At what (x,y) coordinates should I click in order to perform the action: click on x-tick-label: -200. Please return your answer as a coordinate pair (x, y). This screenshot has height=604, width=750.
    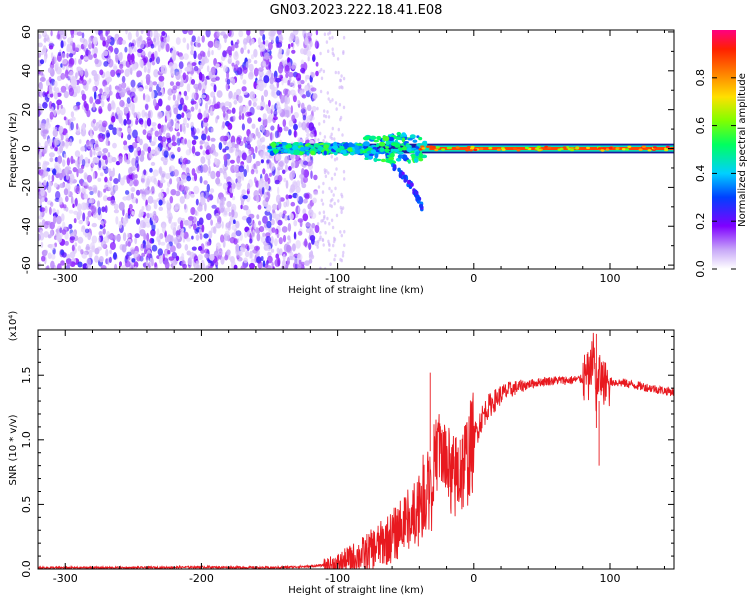
    Looking at the image, I should click on (201, 578).